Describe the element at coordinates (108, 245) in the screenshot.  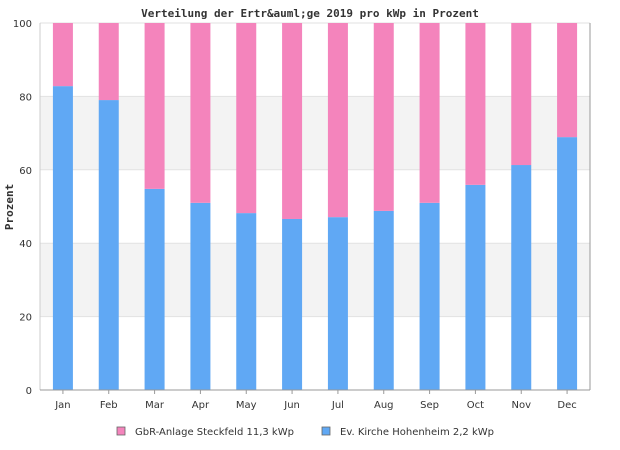
I see `bar-hohenheim-feb` at that location.